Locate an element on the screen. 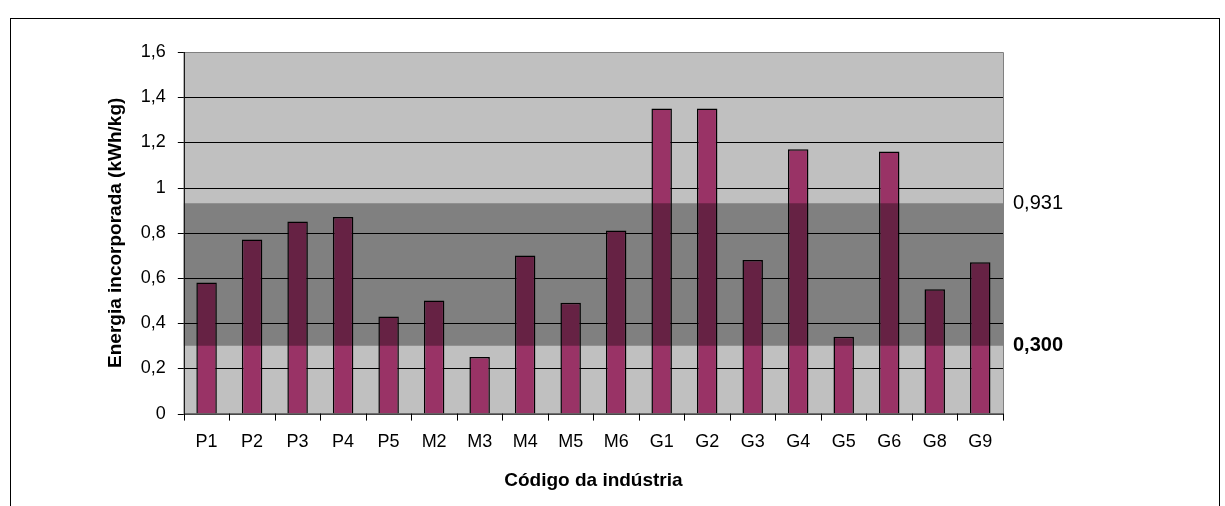  y-tick-label: 1,4 is located at coordinates (153, 96).